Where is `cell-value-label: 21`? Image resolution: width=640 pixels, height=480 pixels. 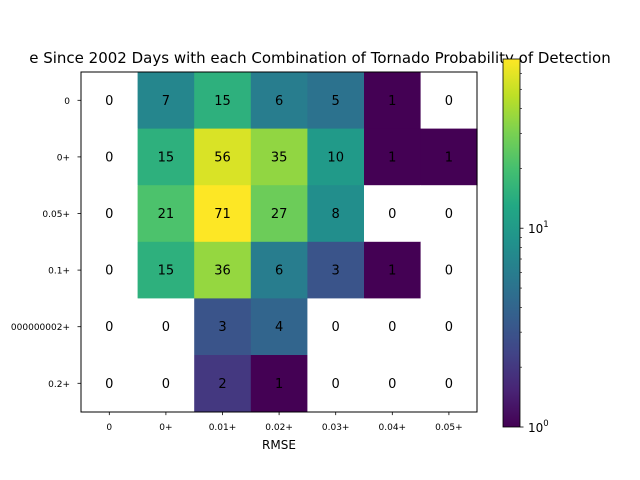
cell-value-label: 21 is located at coordinates (166, 214).